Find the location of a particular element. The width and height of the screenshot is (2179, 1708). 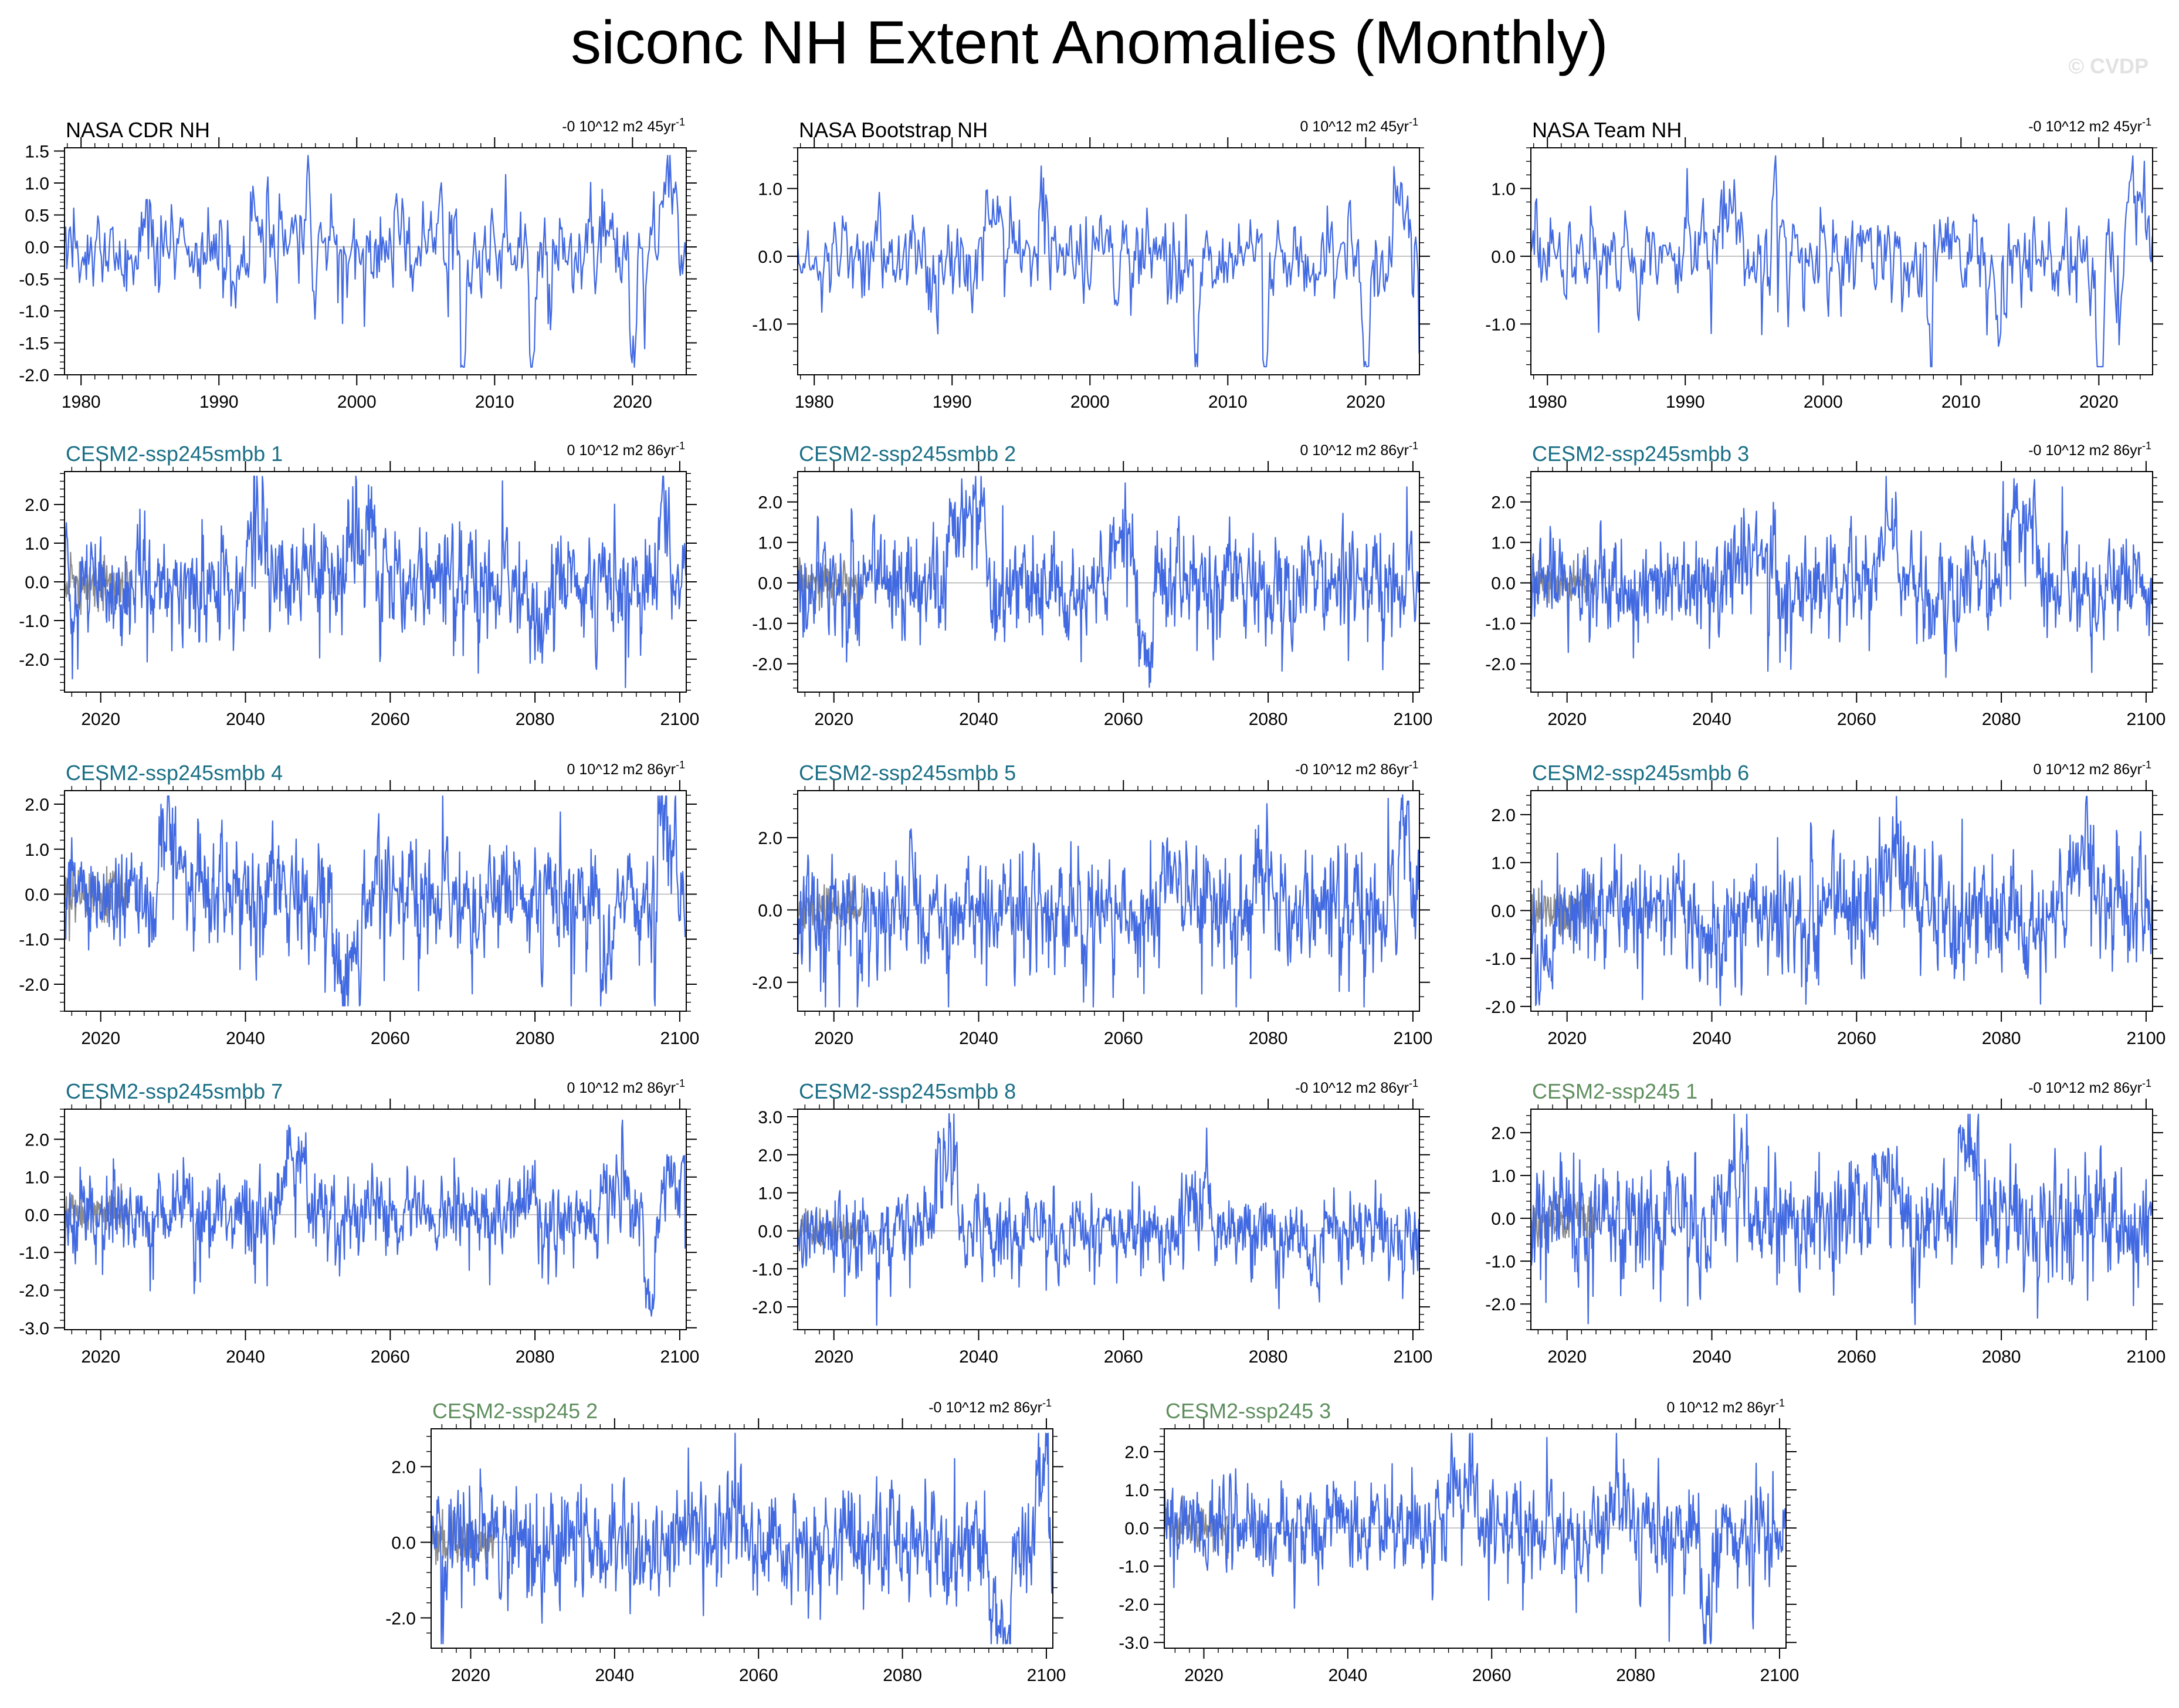

x-tick-label: 2000 is located at coordinates (1823, 402).